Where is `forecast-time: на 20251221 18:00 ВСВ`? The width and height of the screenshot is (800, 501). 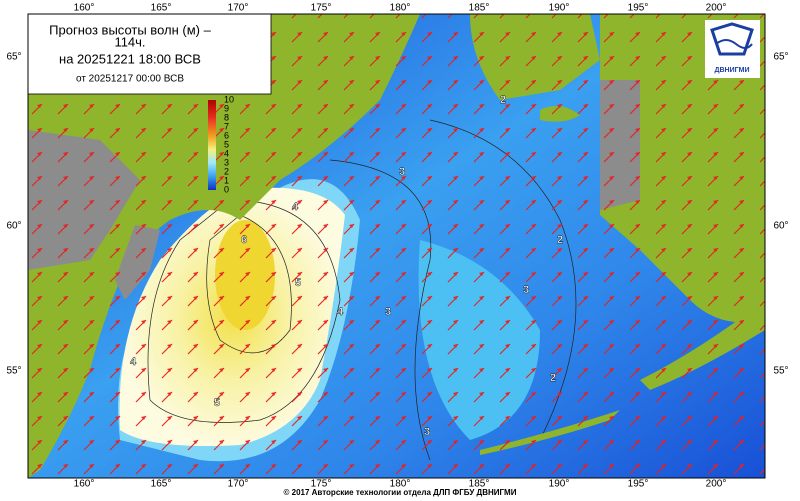
forecast-time: на 20251221 18:00 ВСВ is located at coordinates (130, 58).